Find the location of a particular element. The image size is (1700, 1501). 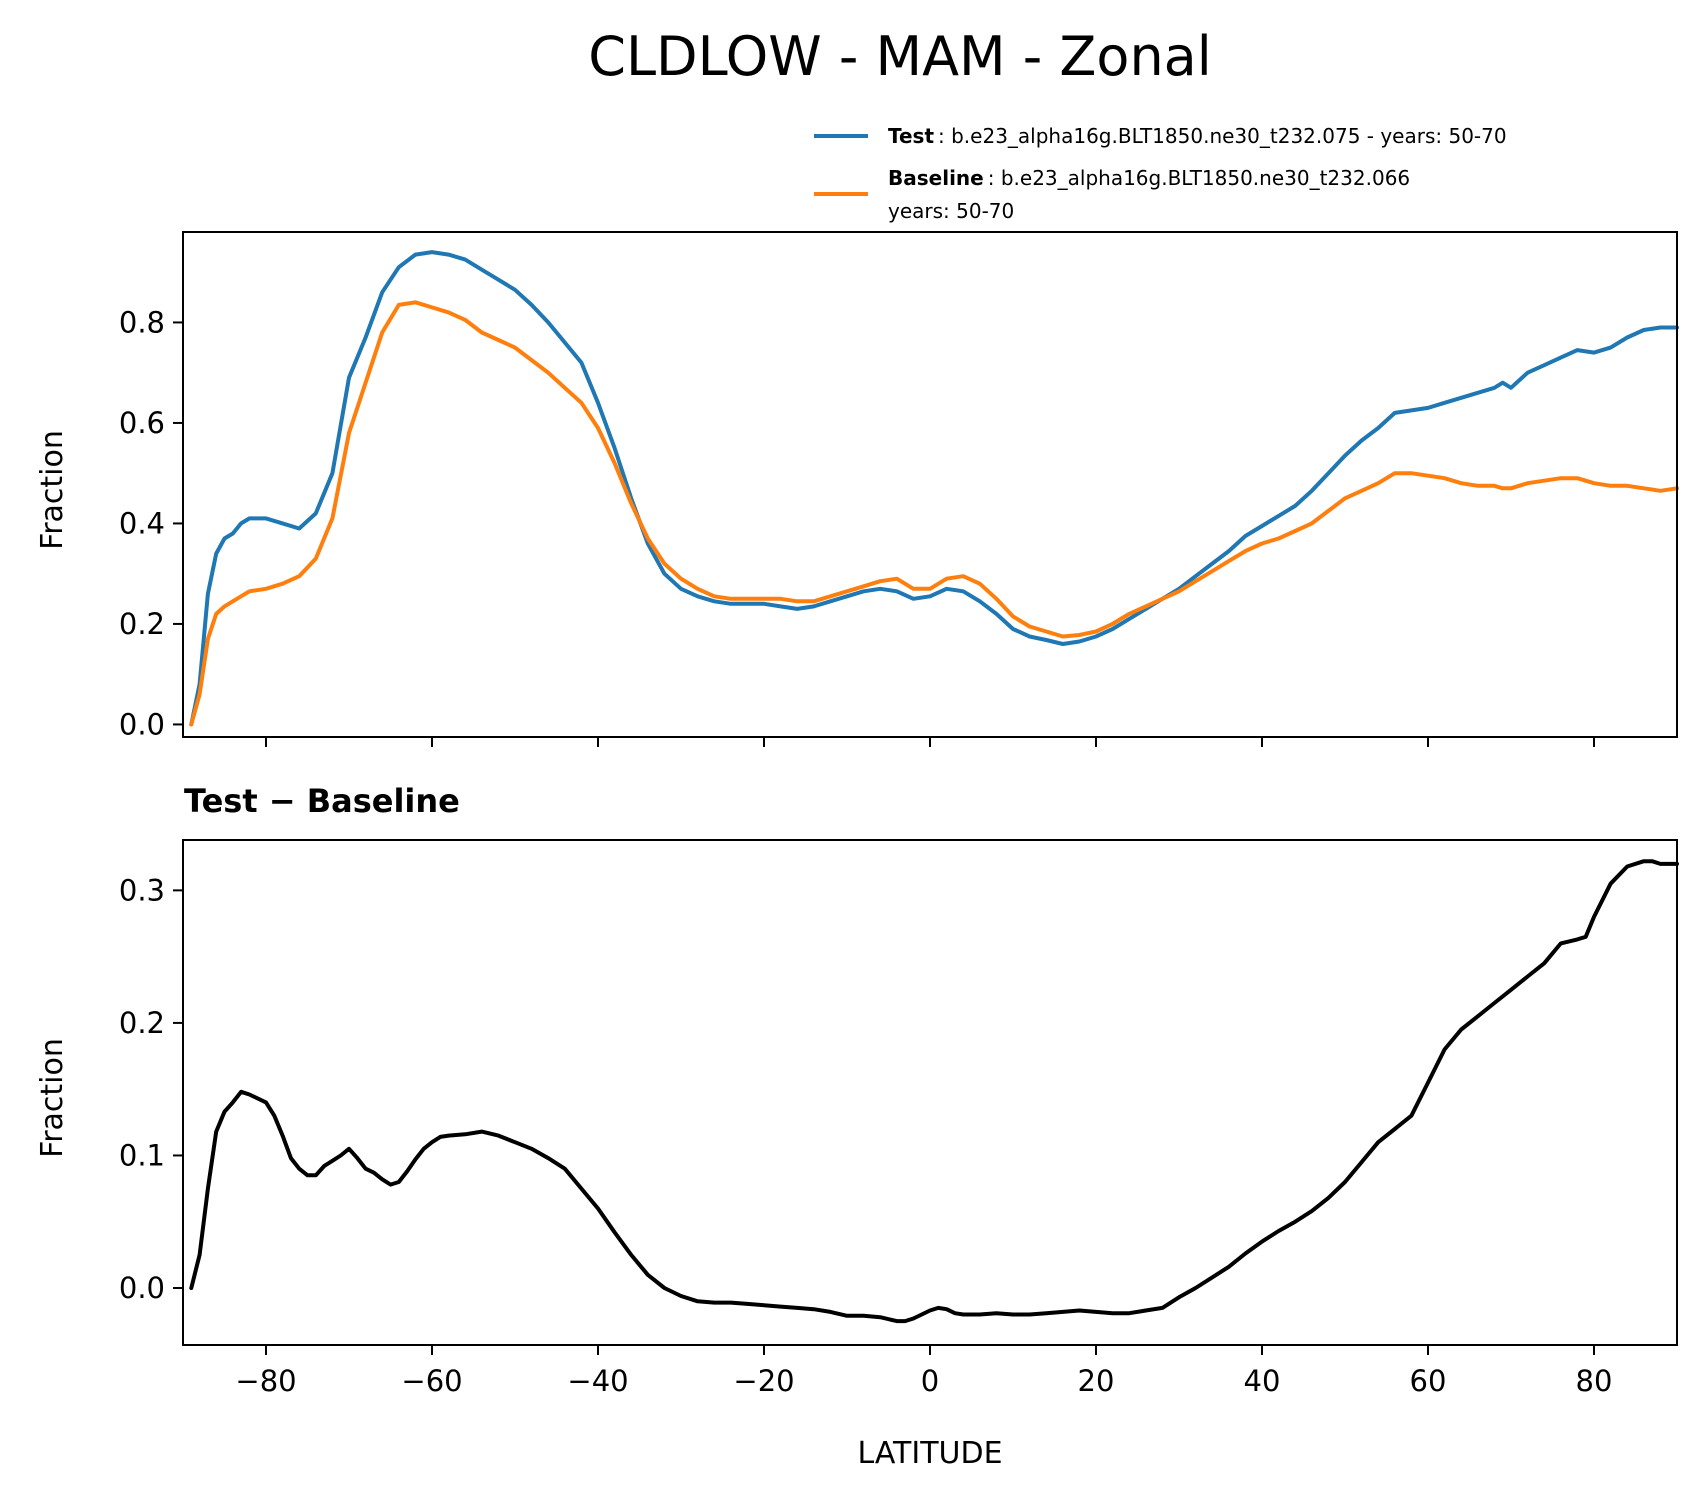

y-tick-label-0-4: 0.8 is located at coordinates (142, 322).